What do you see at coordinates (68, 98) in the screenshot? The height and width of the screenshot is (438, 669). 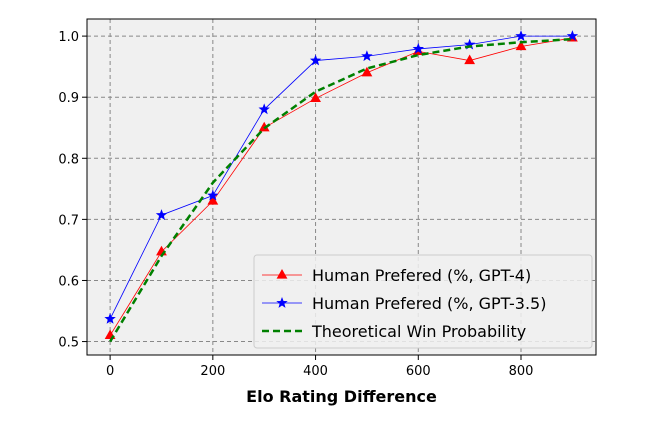 I see `y-tick-label: 0.9` at bounding box center [68, 98].